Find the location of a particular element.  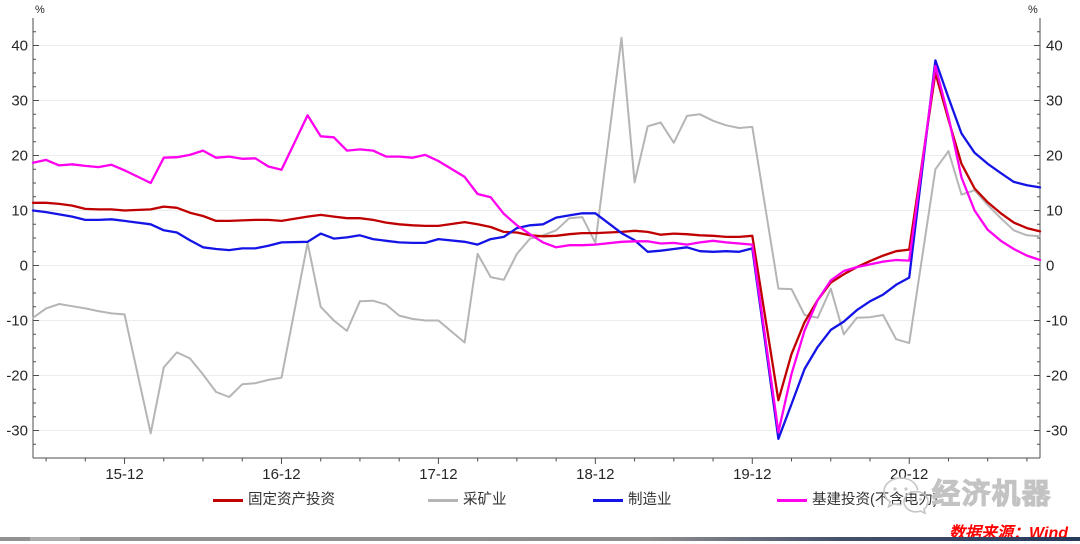

y-tick-label-left: -20 is located at coordinates (17, 376).